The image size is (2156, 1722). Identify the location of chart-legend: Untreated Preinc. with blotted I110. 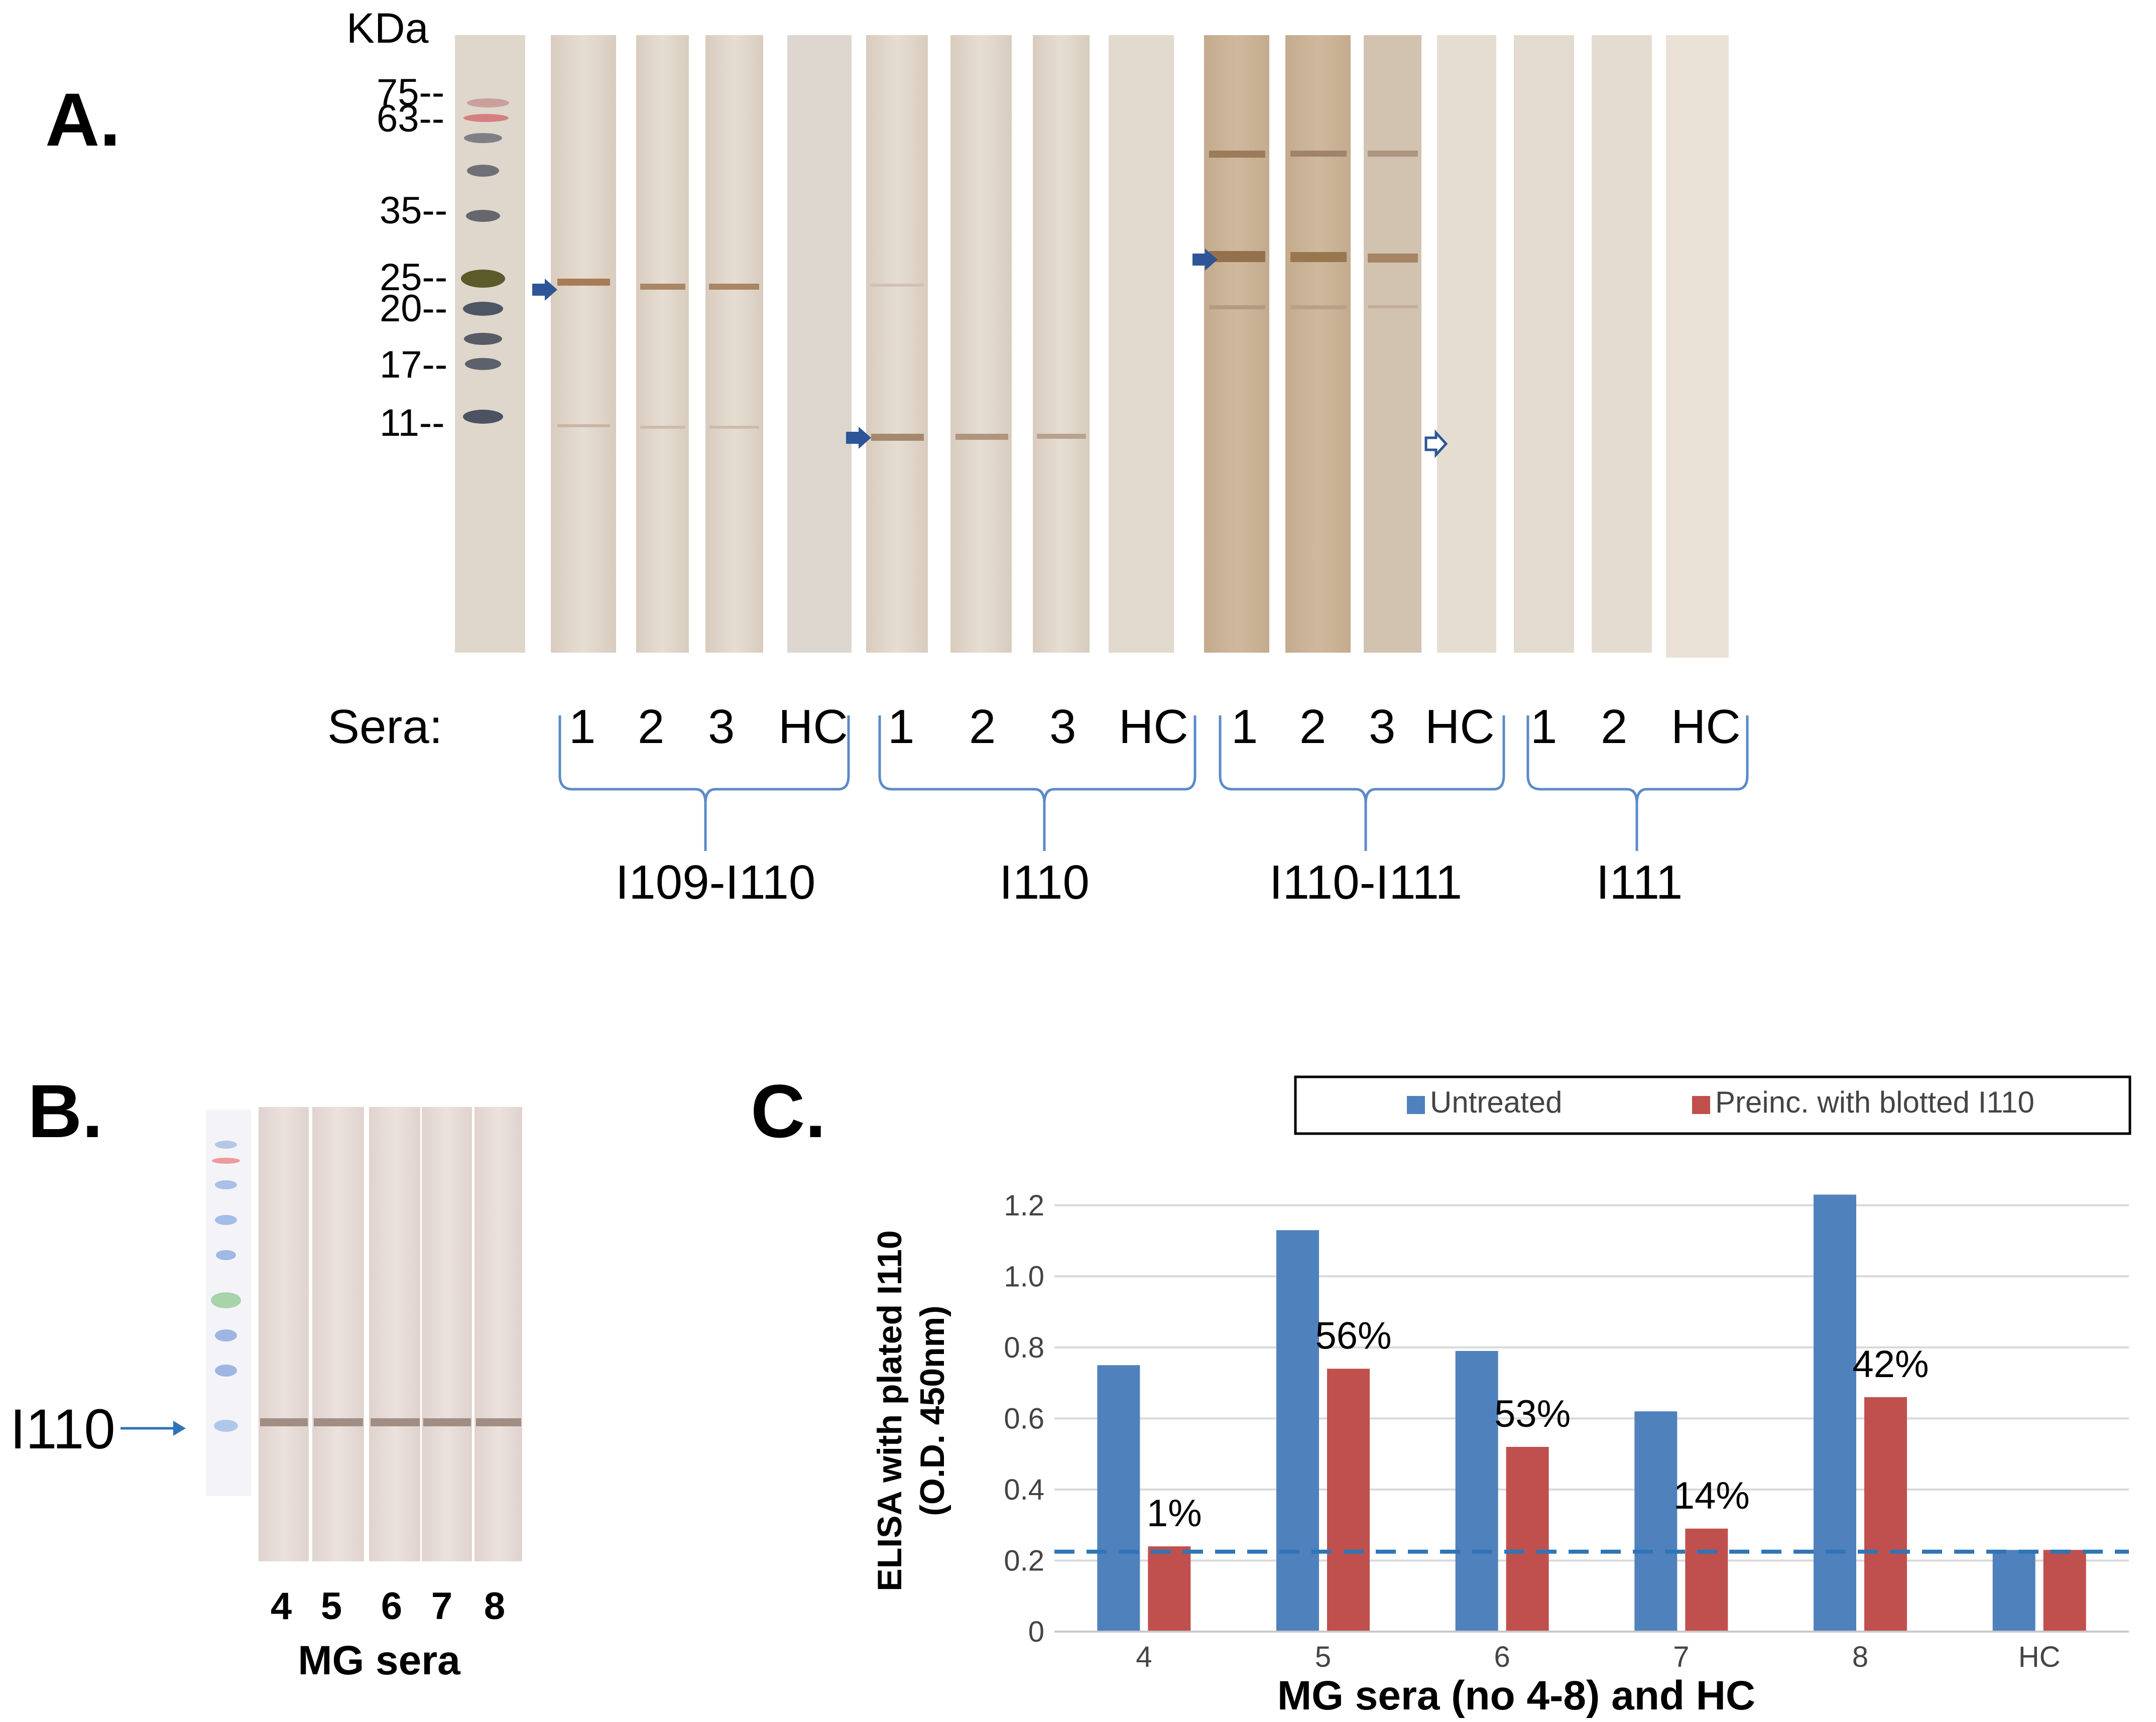
(1712, 1105).